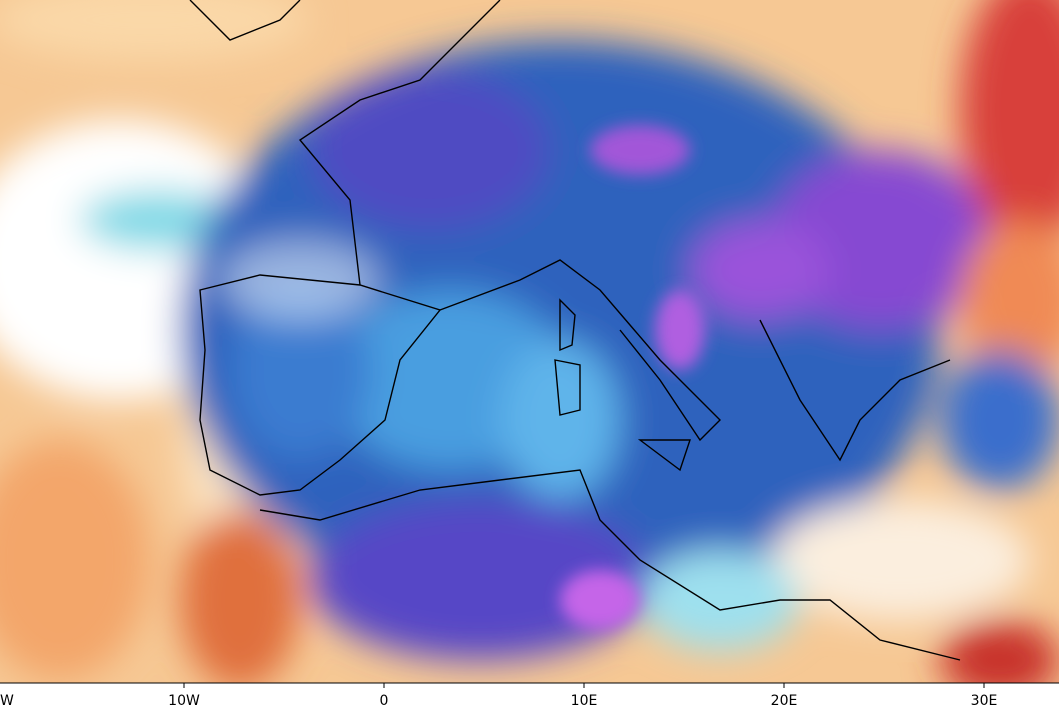 Image resolution: width=1059 pixels, height=711 pixels. What do you see at coordinates (584, 701) in the screenshot?
I see `longitude-label: 10E` at bounding box center [584, 701].